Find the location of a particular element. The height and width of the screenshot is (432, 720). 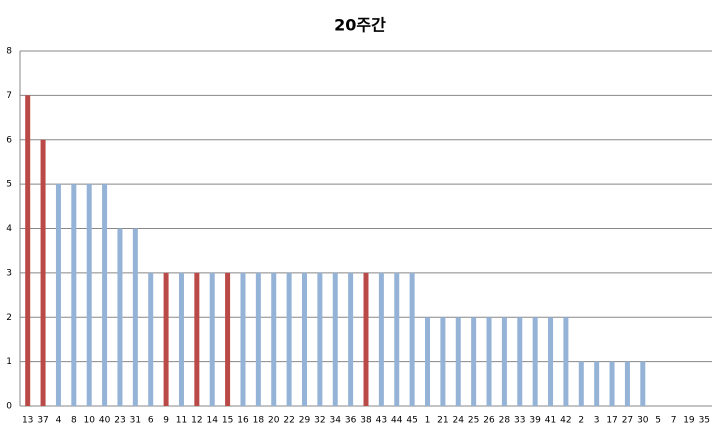

x-tick-label: 4 is located at coordinates (59, 421).